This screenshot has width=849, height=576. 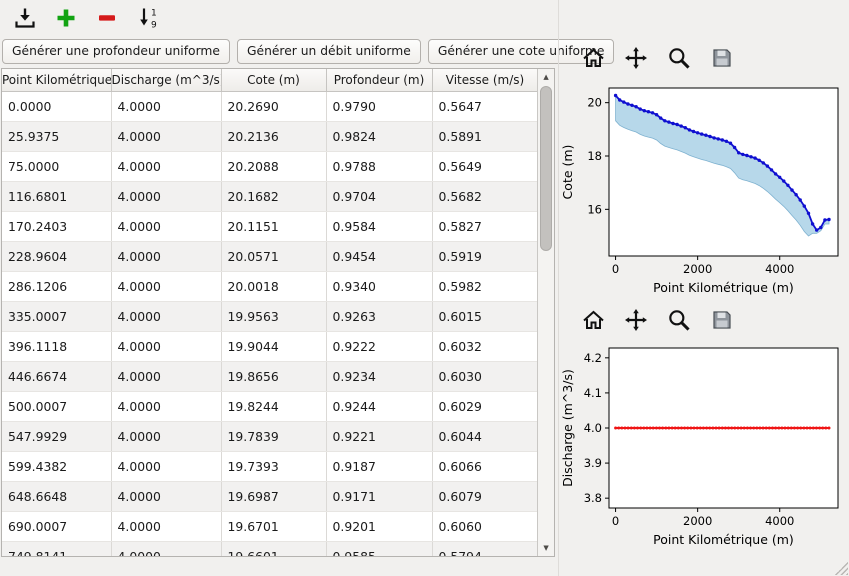 What do you see at coordinates (485, 436) in the screenshot?
I see `table-cell: 0.6044` at bounding box center [485, 436].